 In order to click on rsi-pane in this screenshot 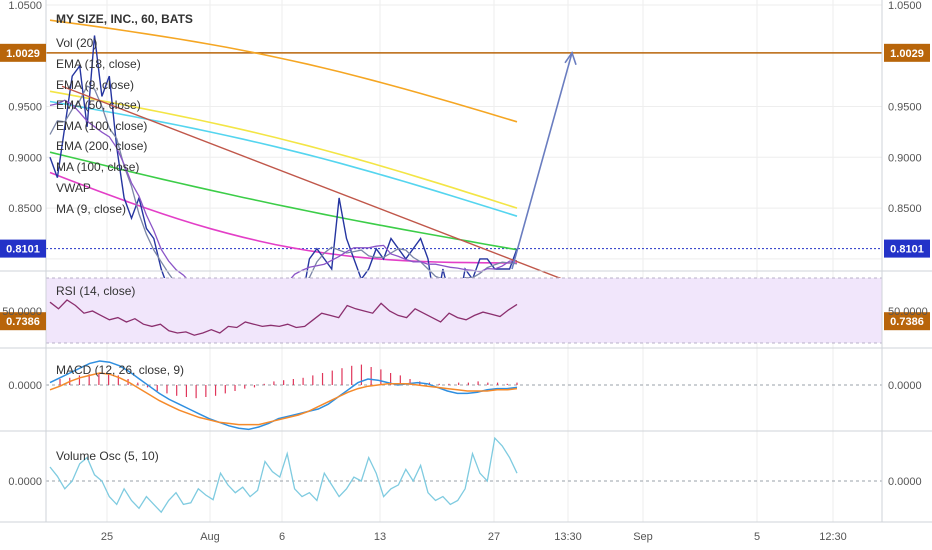, I will do `click(464, 310)`.